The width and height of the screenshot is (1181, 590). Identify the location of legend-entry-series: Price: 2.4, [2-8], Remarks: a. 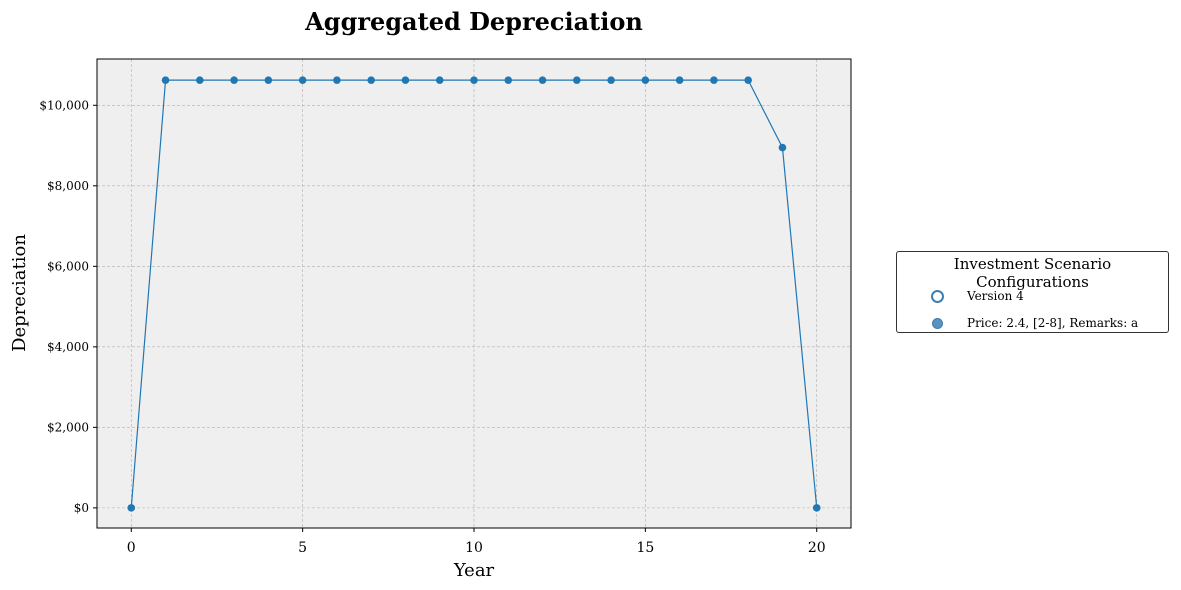
(1034, 323).